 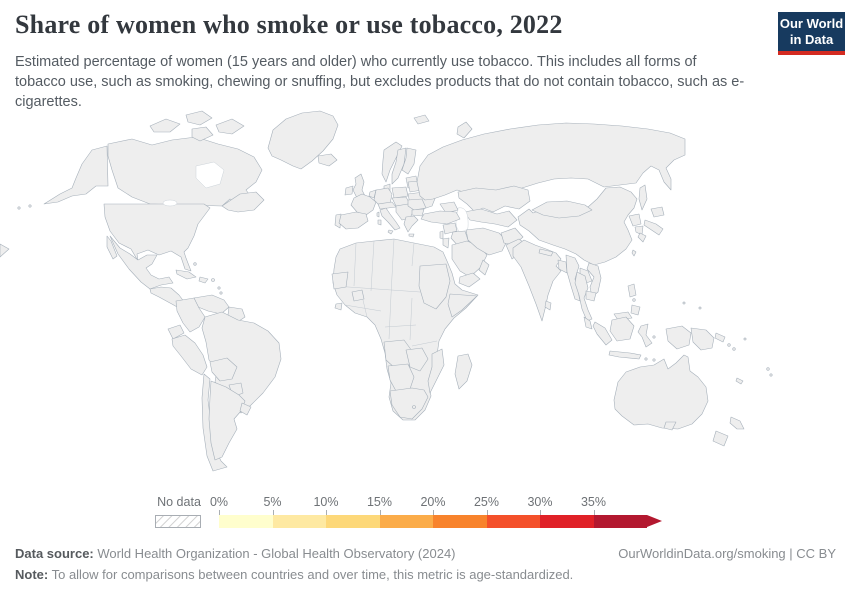 I want to click on country-mexico-baja, so click(x=112, y=247).